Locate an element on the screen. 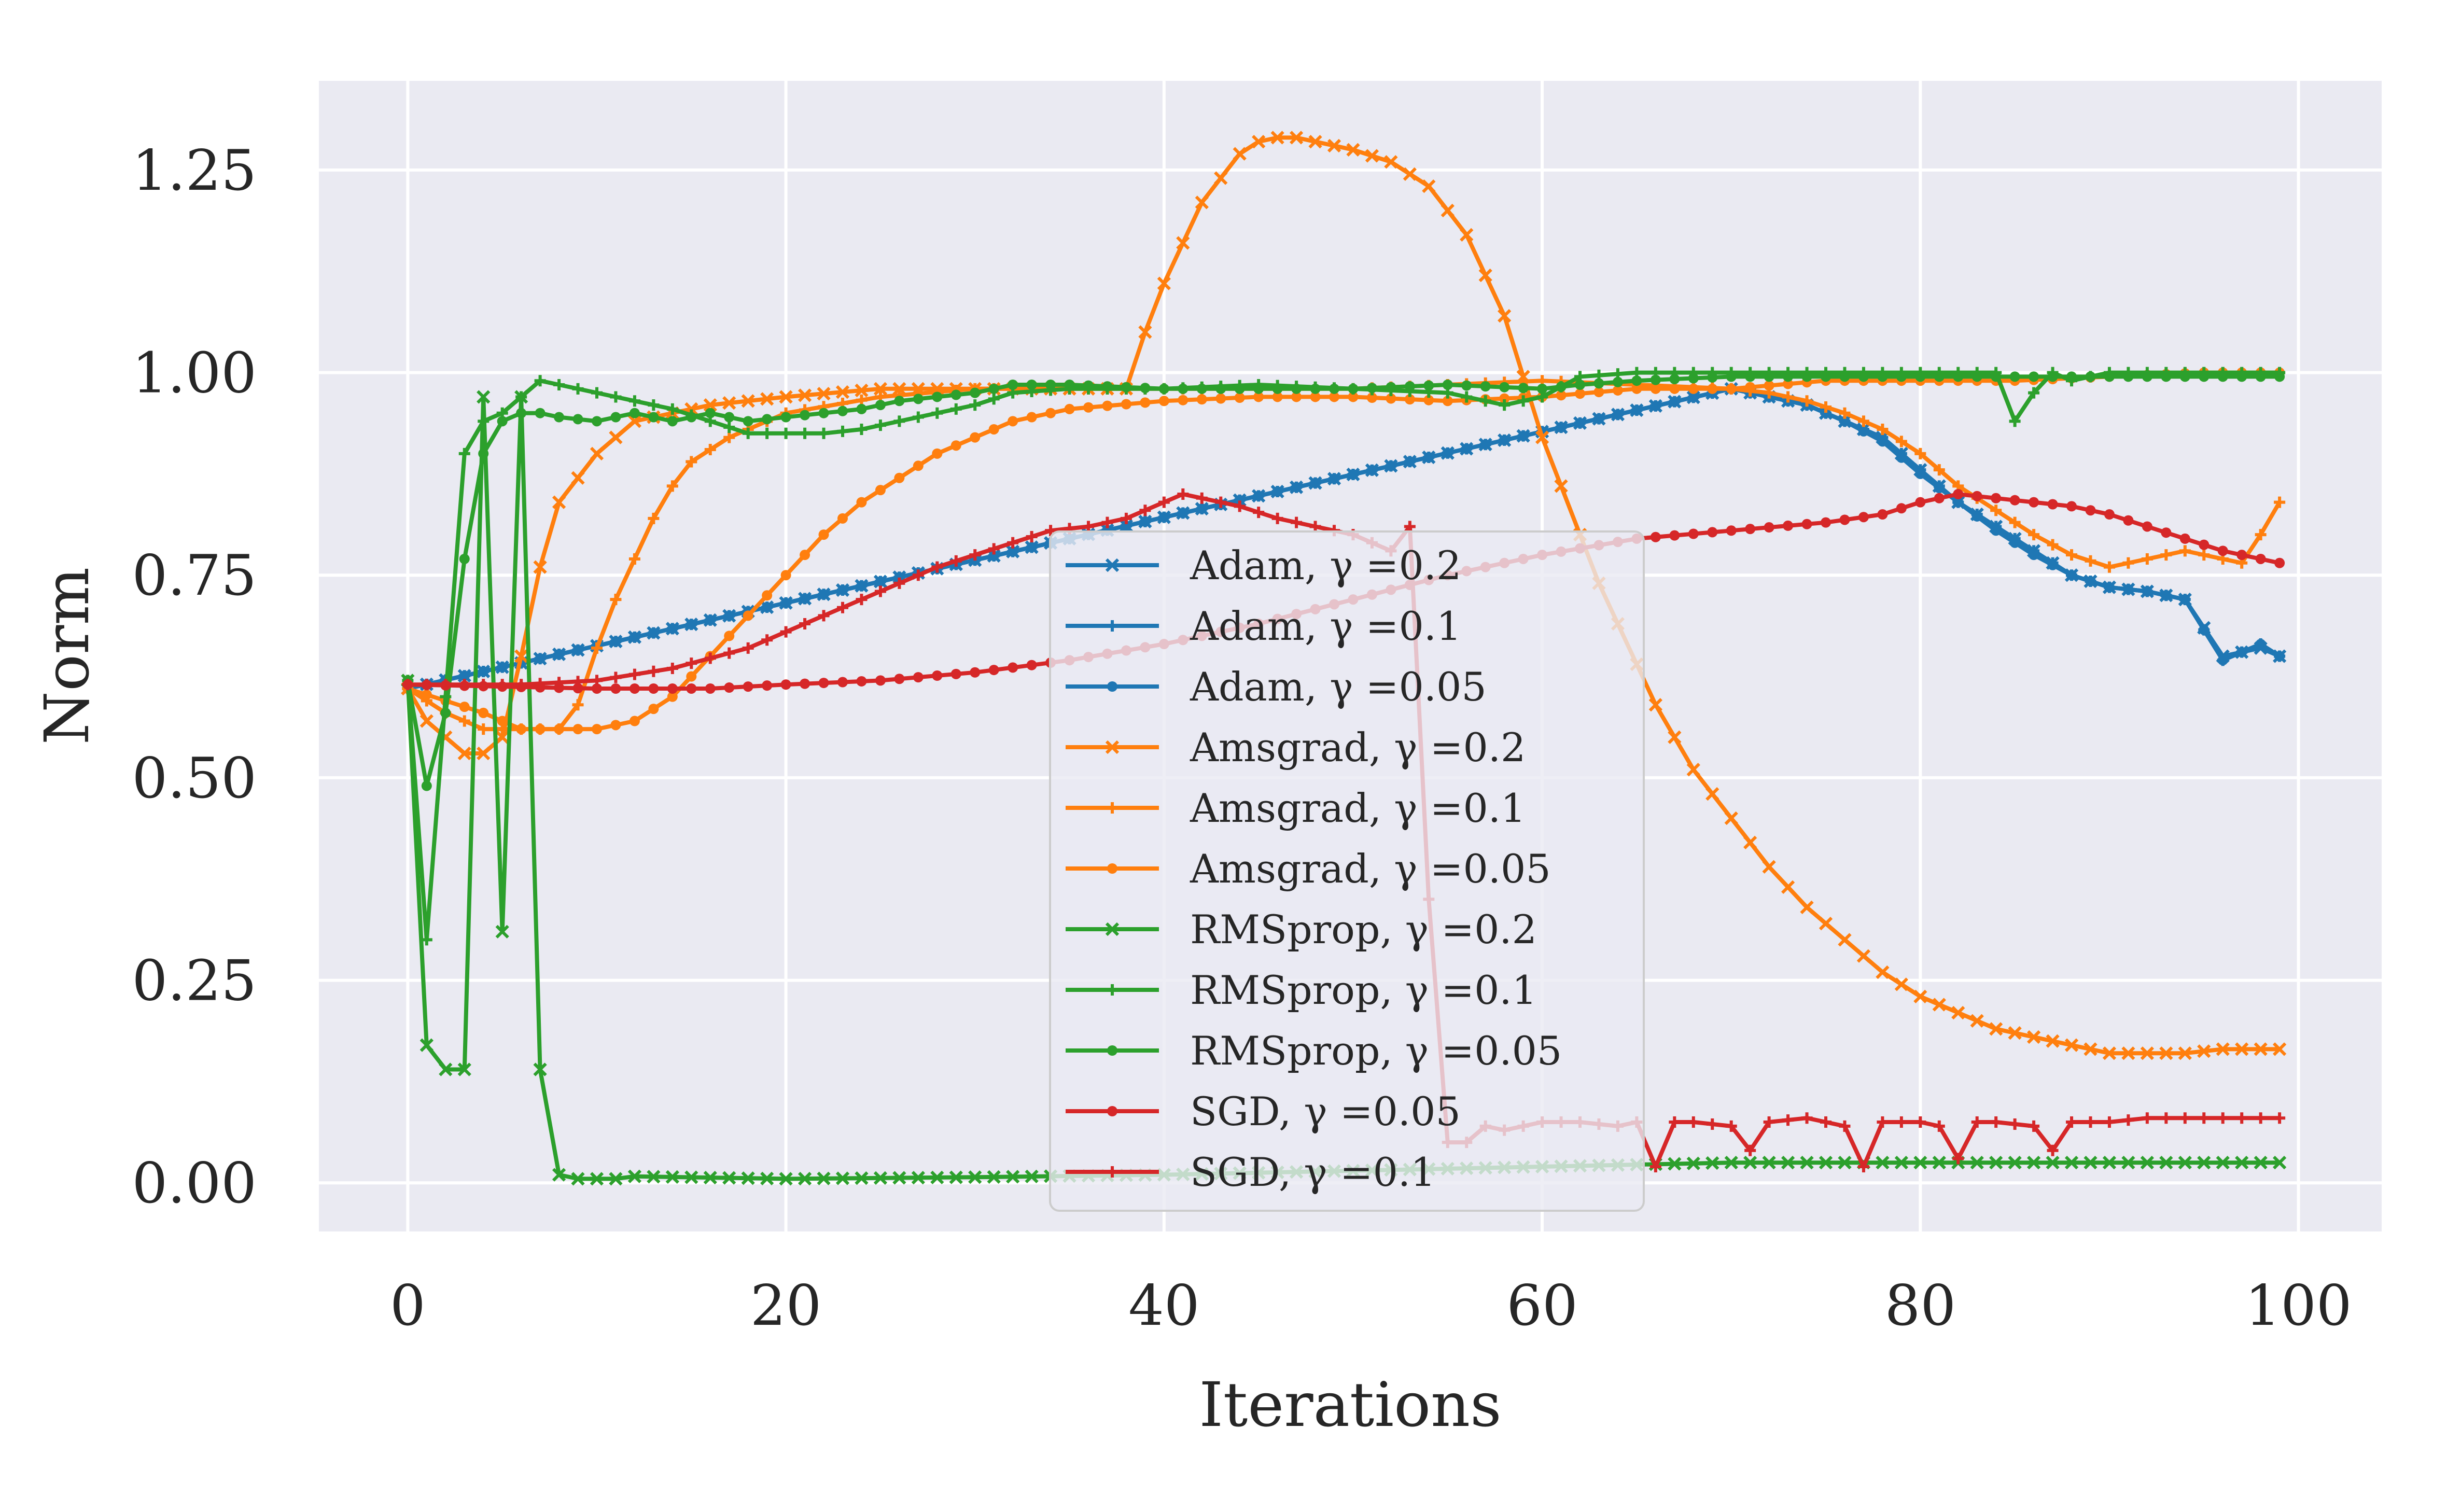 The height and width of the screenshot is (1512, 2447). legend-label: Adam, γ =0.2 is located at coordinates (1325, 565).